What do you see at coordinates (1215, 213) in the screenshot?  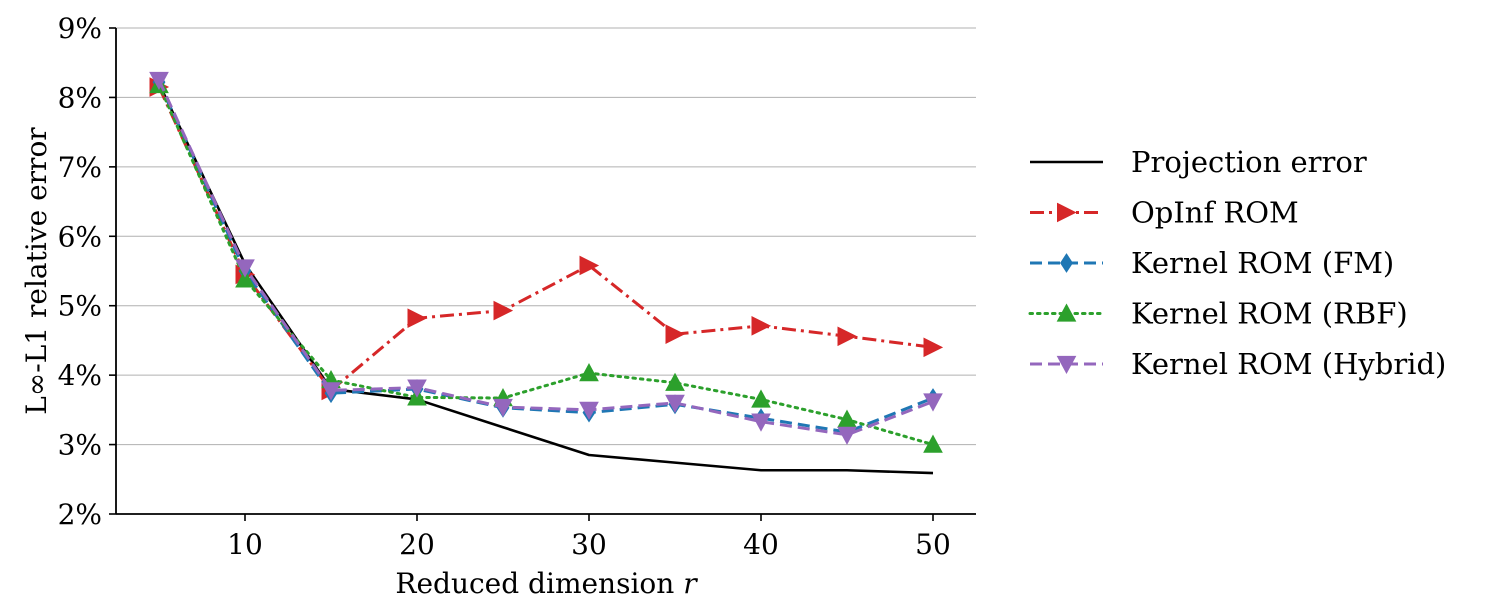 I see `legend-label: OpInf ROM` at bounding box center [1215, 213].